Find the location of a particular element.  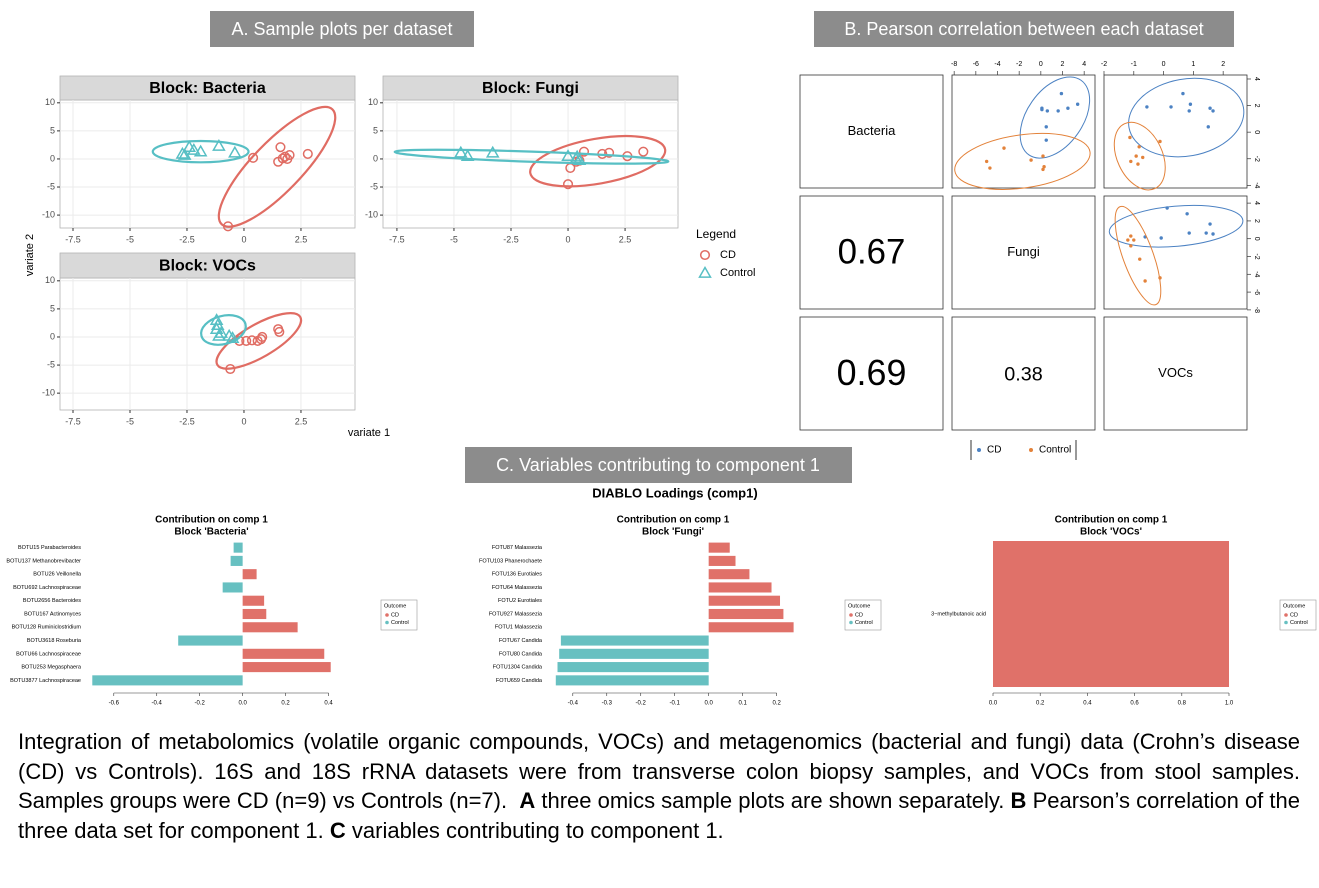

y-tick-label: 10 is located at coordinates (50, 102).